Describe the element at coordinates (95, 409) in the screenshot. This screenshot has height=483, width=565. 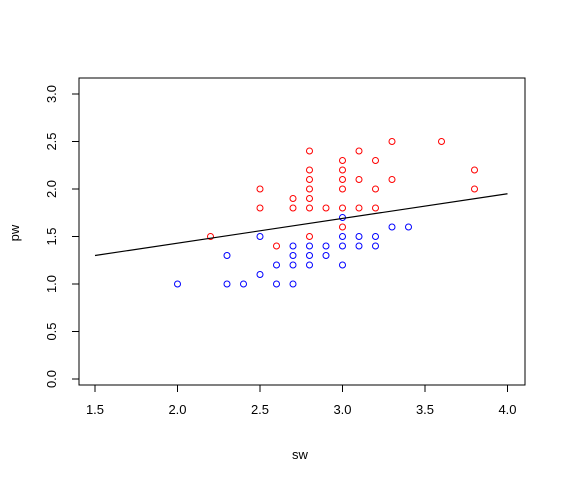
I see `x-tick-label: 1.5` at that location.